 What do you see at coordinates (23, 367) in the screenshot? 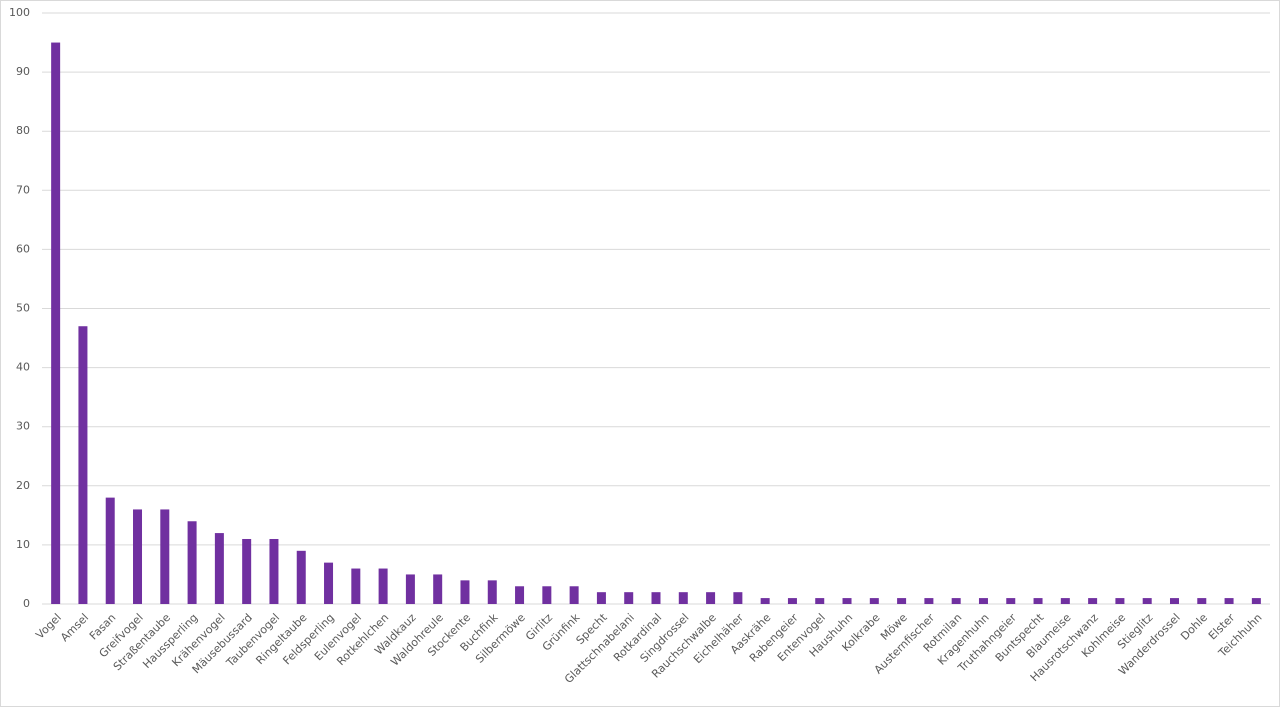
I see `y-tick-label: 40` at bounding box center [23, 367].